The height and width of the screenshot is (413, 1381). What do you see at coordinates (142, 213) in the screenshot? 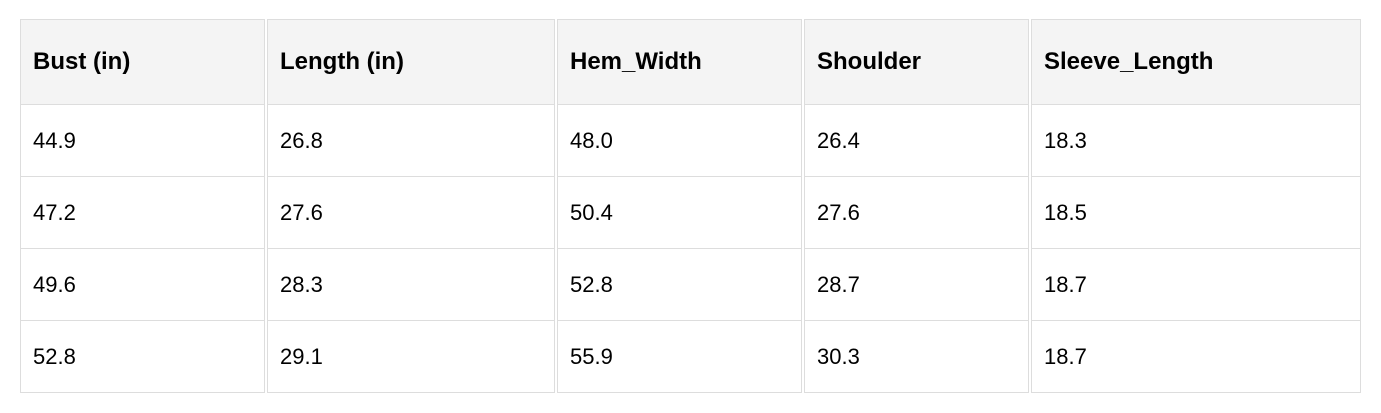
I see `table-cell: 47.2` at bounding box center [142, 213].